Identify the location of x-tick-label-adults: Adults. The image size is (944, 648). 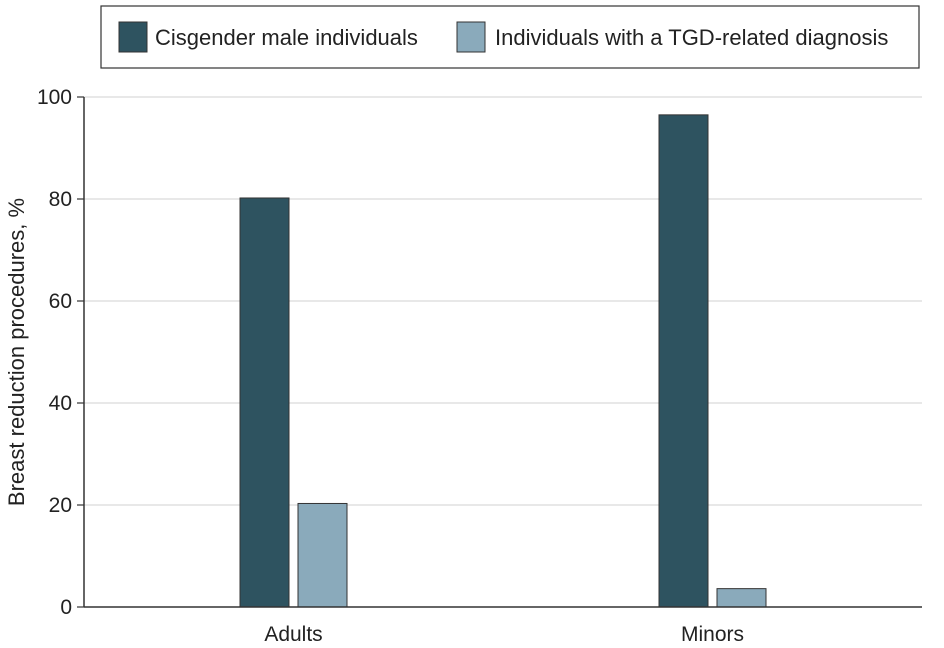
(293, 634).